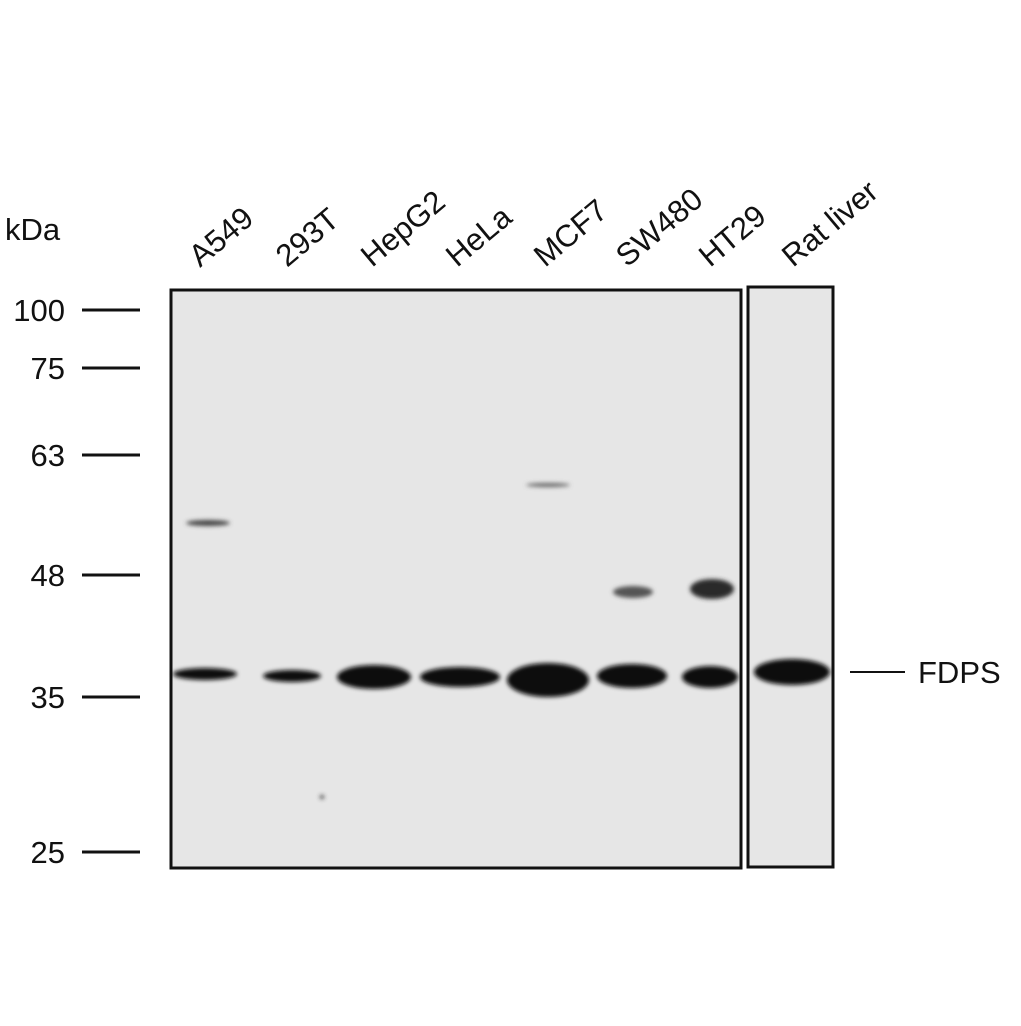 The width and height of the screenshot is (1021, 1026). I want to click on speck, so click(322, 797).